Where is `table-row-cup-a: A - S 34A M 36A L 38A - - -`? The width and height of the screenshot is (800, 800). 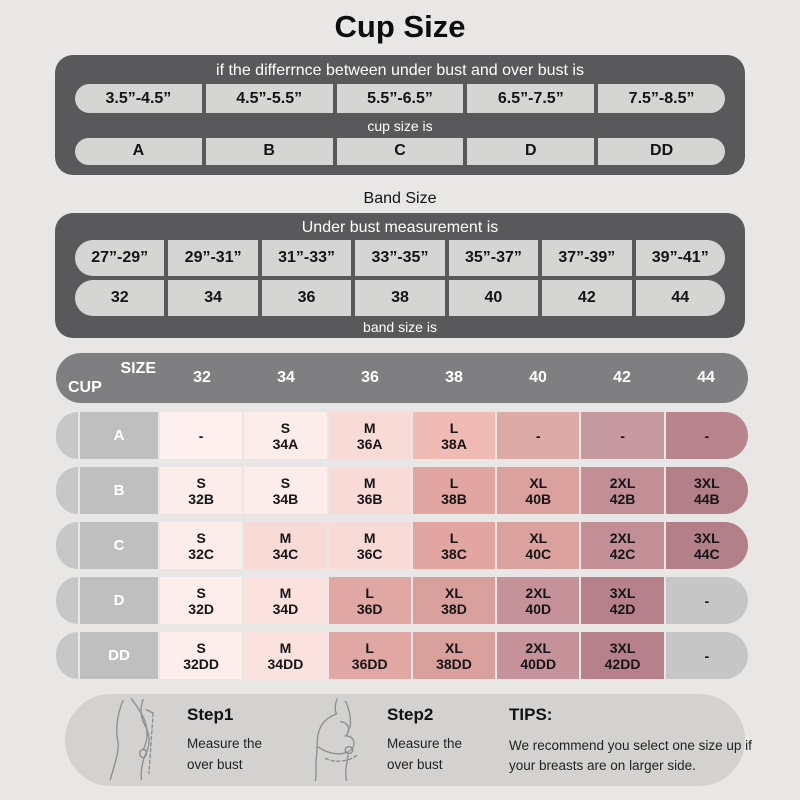
table-row-cup-a: A - S 34A M 36A L 38A - - - is located at coordinates (402, 435).